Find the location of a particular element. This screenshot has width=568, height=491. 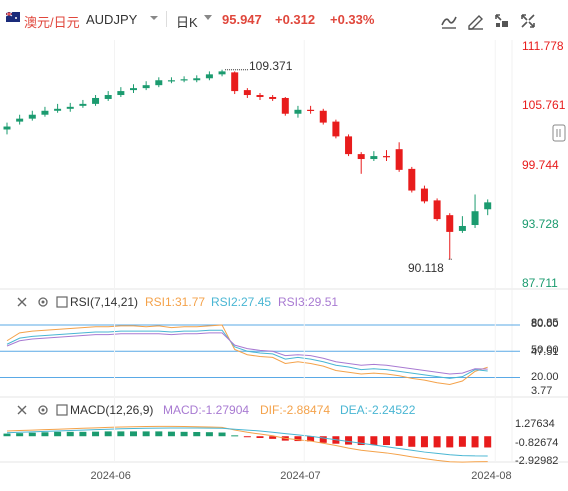

fullscreen-icon is located at coordinates (528, 21).